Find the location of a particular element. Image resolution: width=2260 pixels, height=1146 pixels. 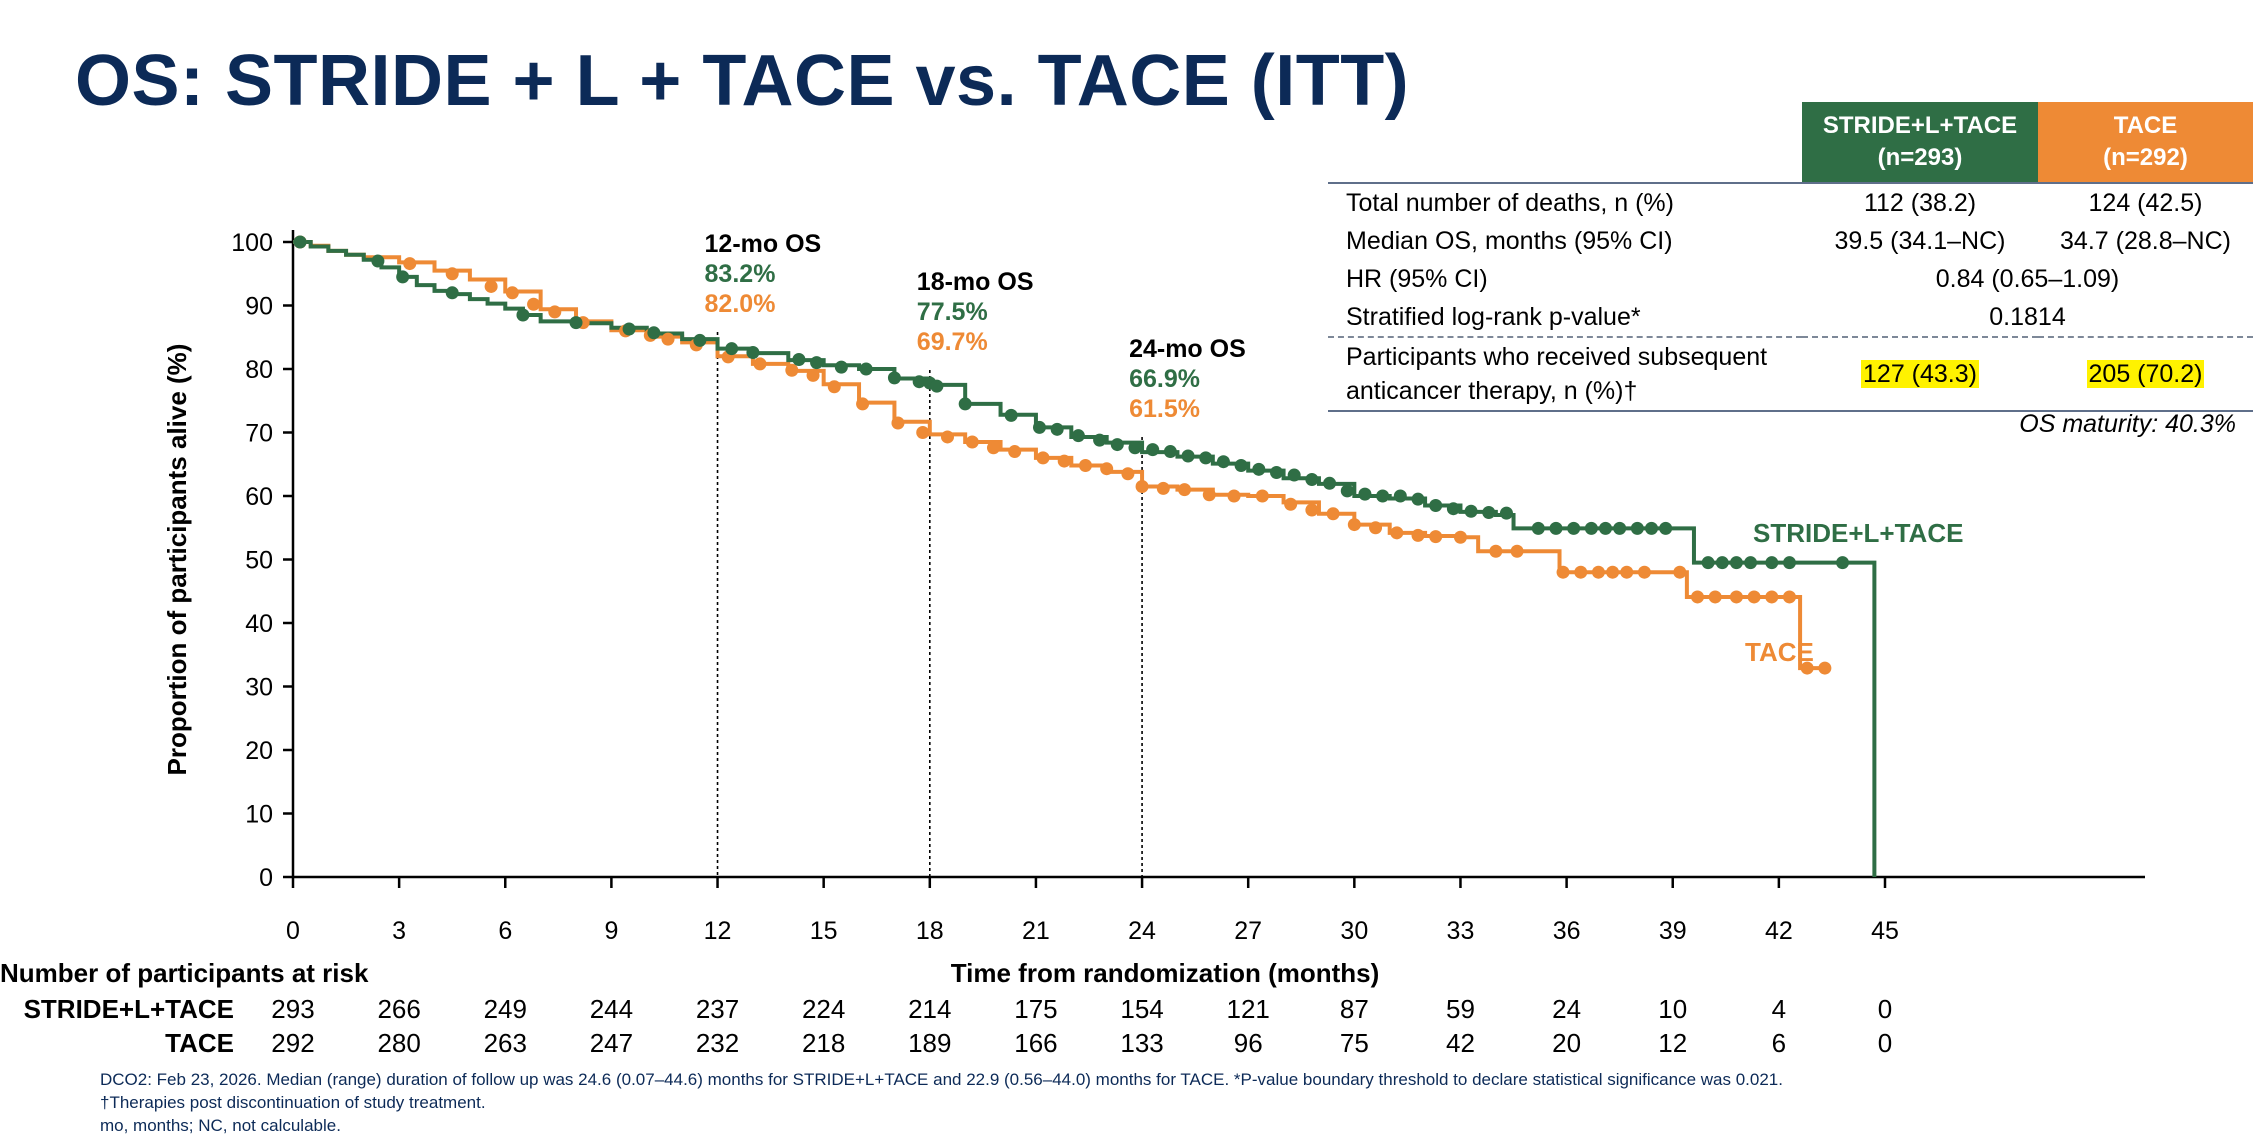

header-stride-n: (n=293) is located at coordinates (1920, 157).